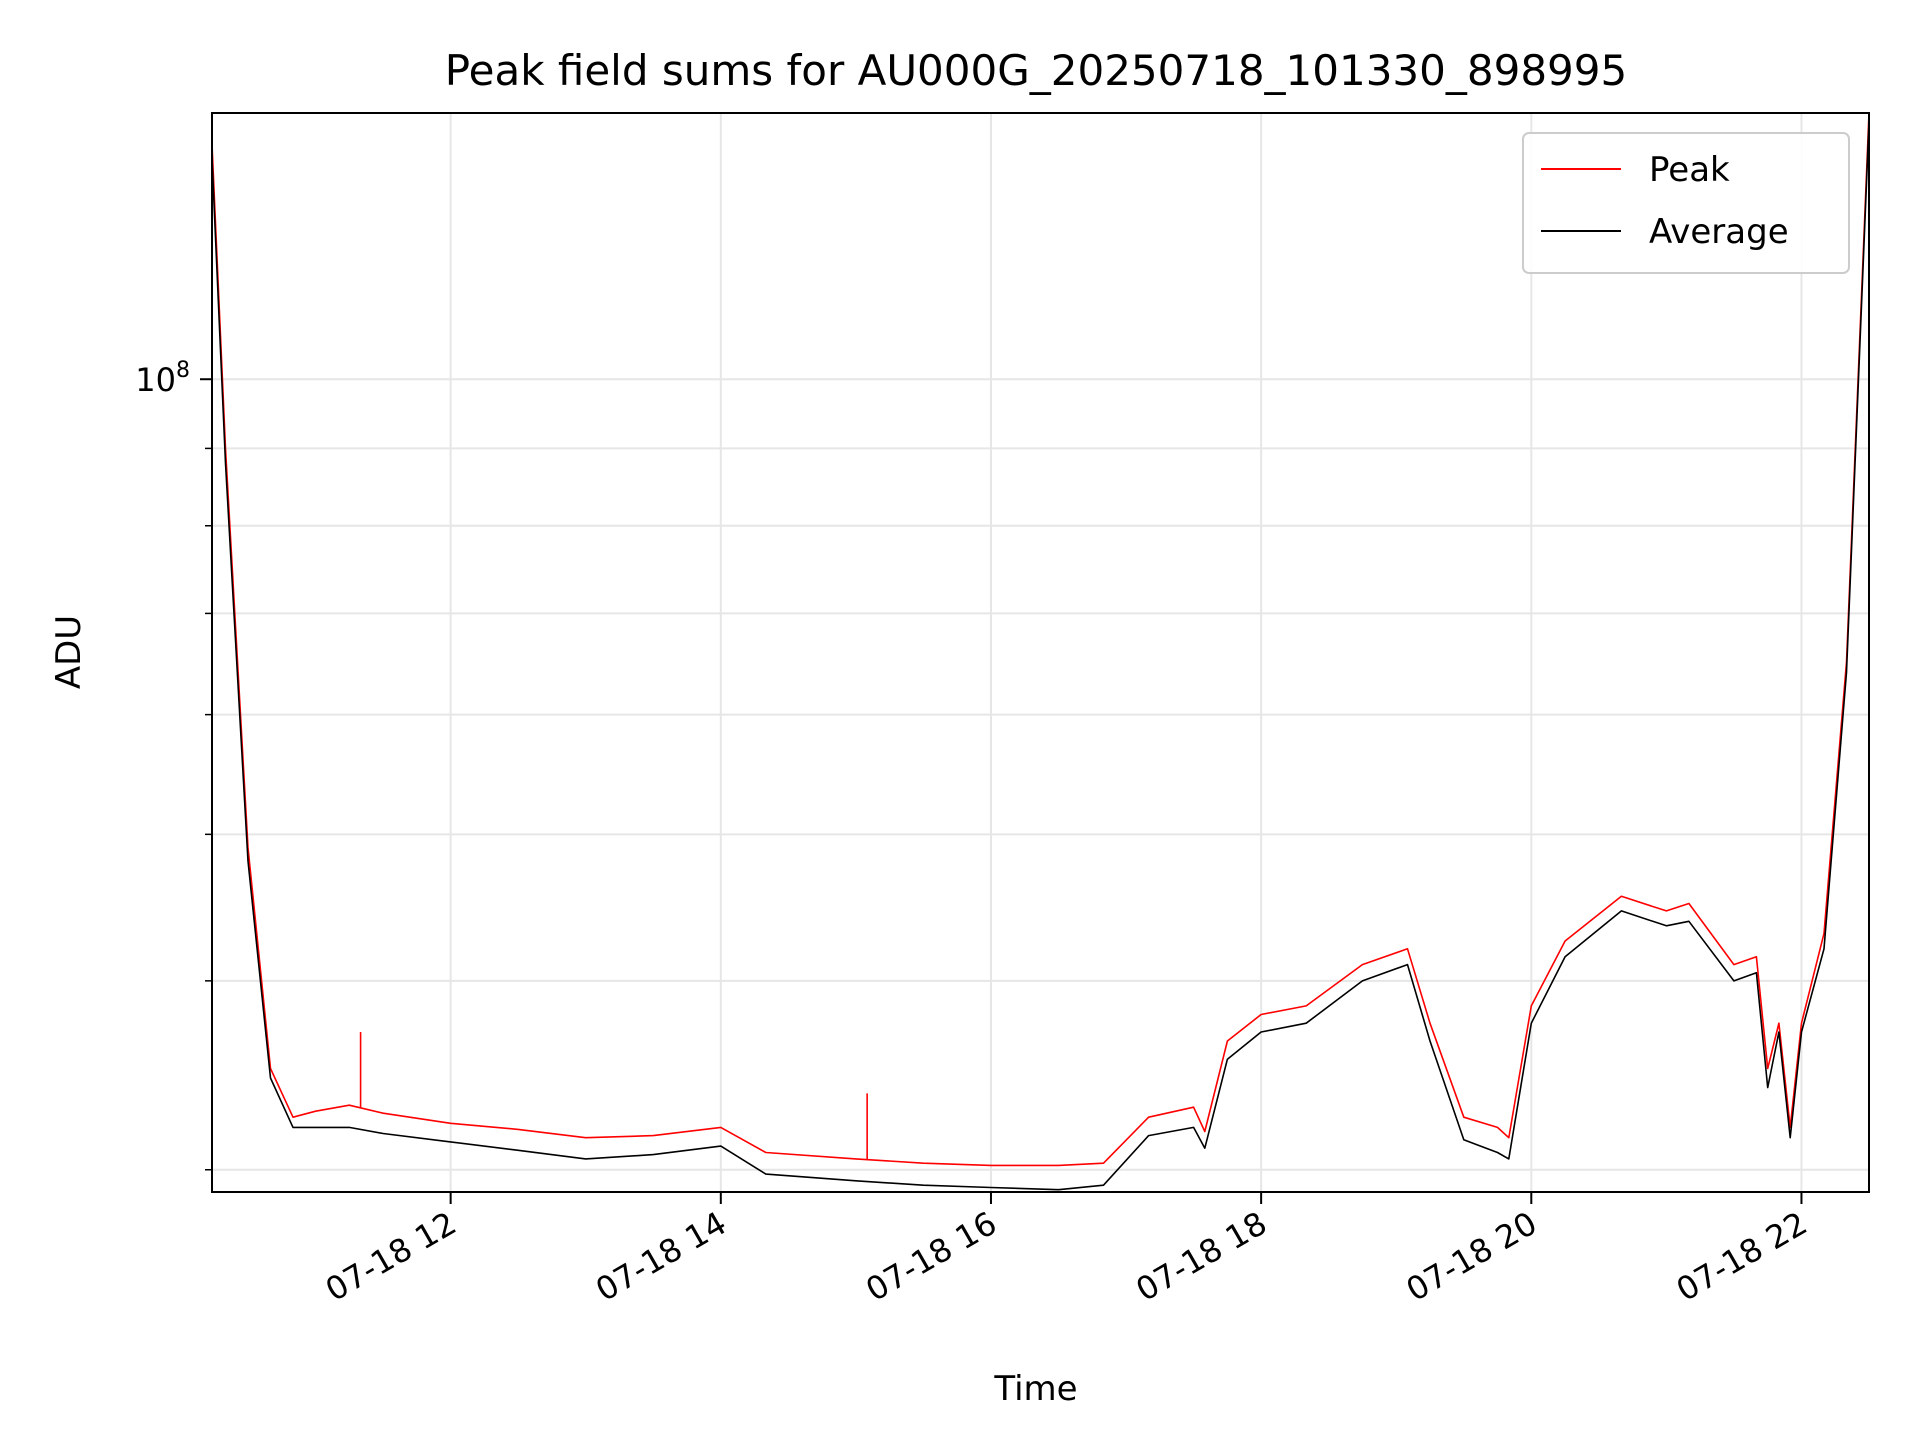 The image size is (1920, 1444). I want to click on legend-label-peak: Peak, so click(1689, 170).